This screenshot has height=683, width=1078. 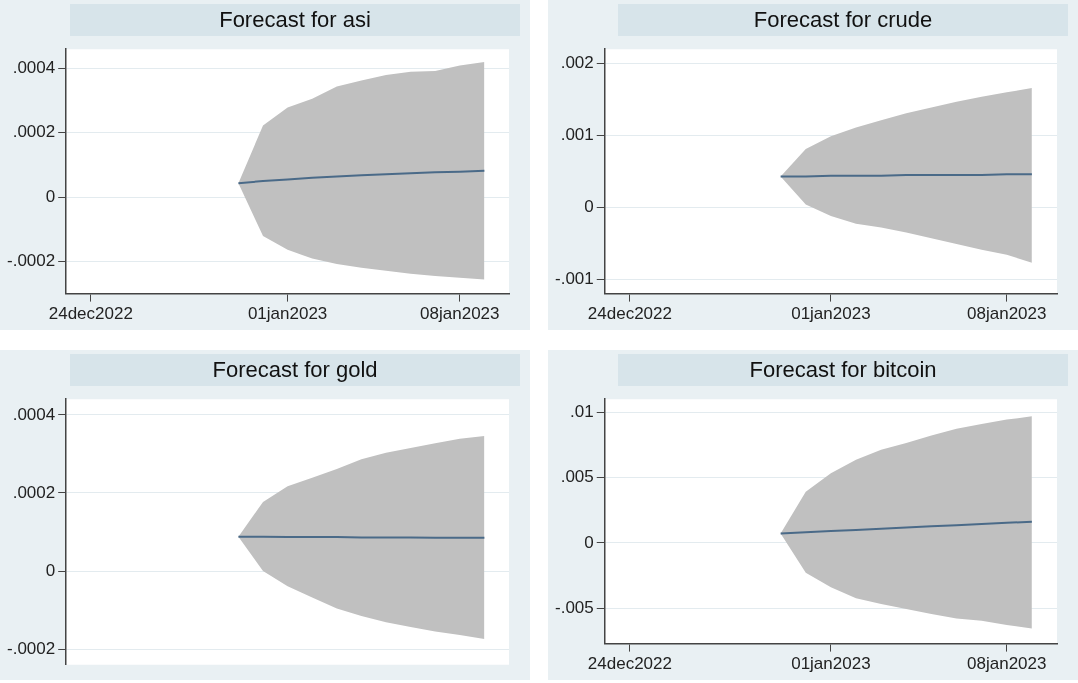 I want to click on chart-title: Forecast for bitcoin, so click(x=843, y=370).